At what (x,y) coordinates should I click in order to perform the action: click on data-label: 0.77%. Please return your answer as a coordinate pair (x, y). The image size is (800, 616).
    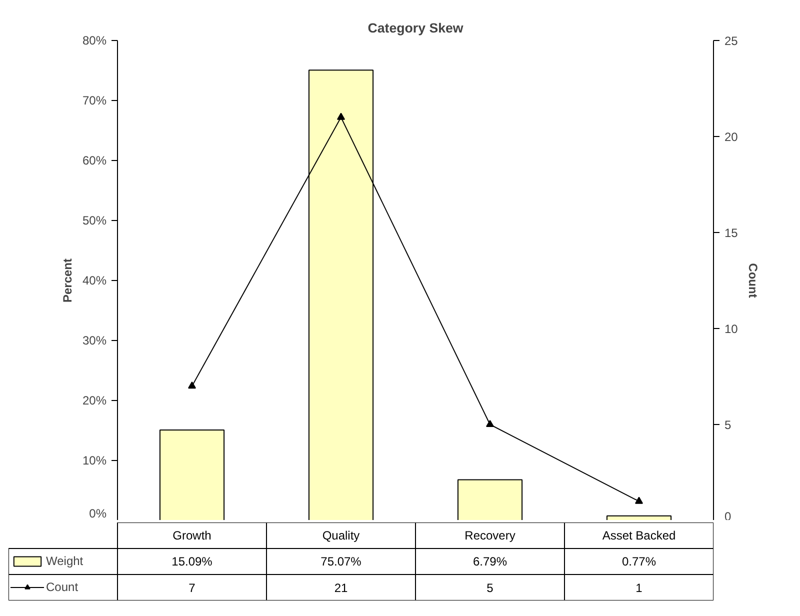
    Looking at the image, I should click on (639, 561).